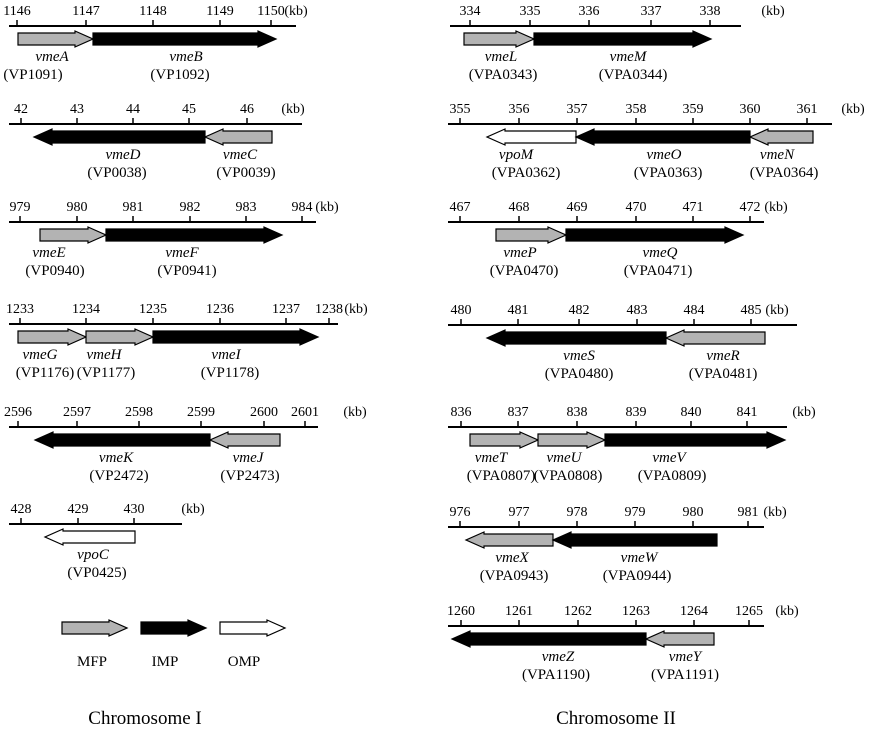 The height and width of the screenshot is (731, 872). What do you see at coordinates (781, 137) in the screenshot?
I see `gene-arrow-vmeN` at bounding box center [781, 137].